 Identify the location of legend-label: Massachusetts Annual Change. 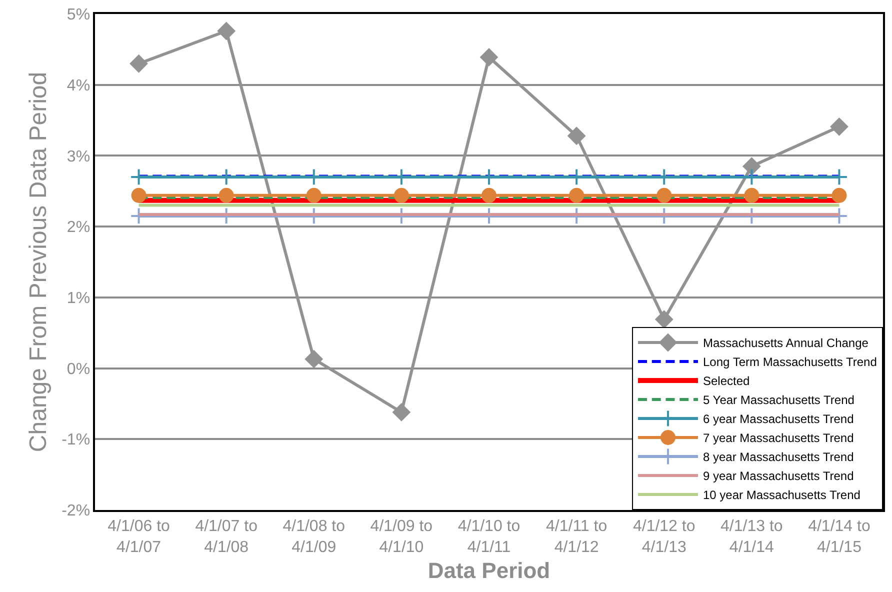
(786, 343).